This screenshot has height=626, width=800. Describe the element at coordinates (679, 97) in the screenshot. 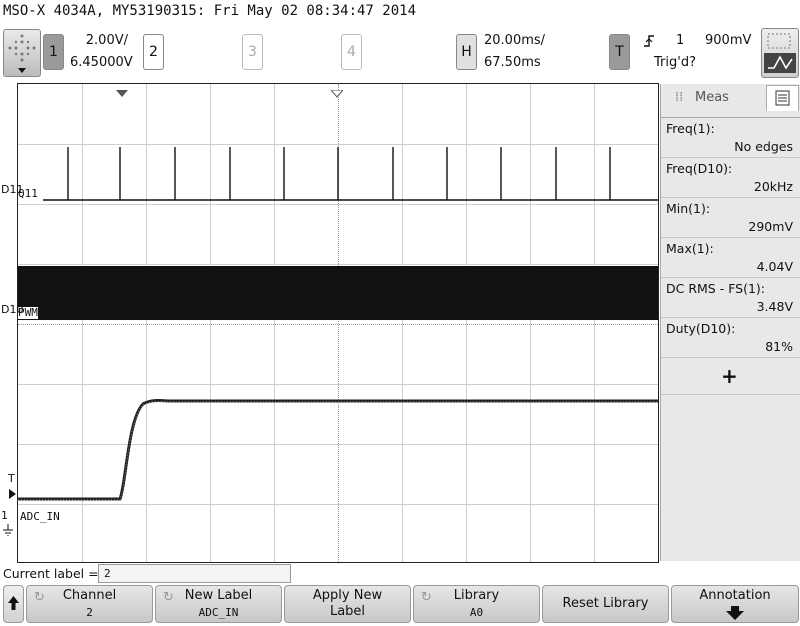

I see `grip-icon: ⁞⁞` at that location.